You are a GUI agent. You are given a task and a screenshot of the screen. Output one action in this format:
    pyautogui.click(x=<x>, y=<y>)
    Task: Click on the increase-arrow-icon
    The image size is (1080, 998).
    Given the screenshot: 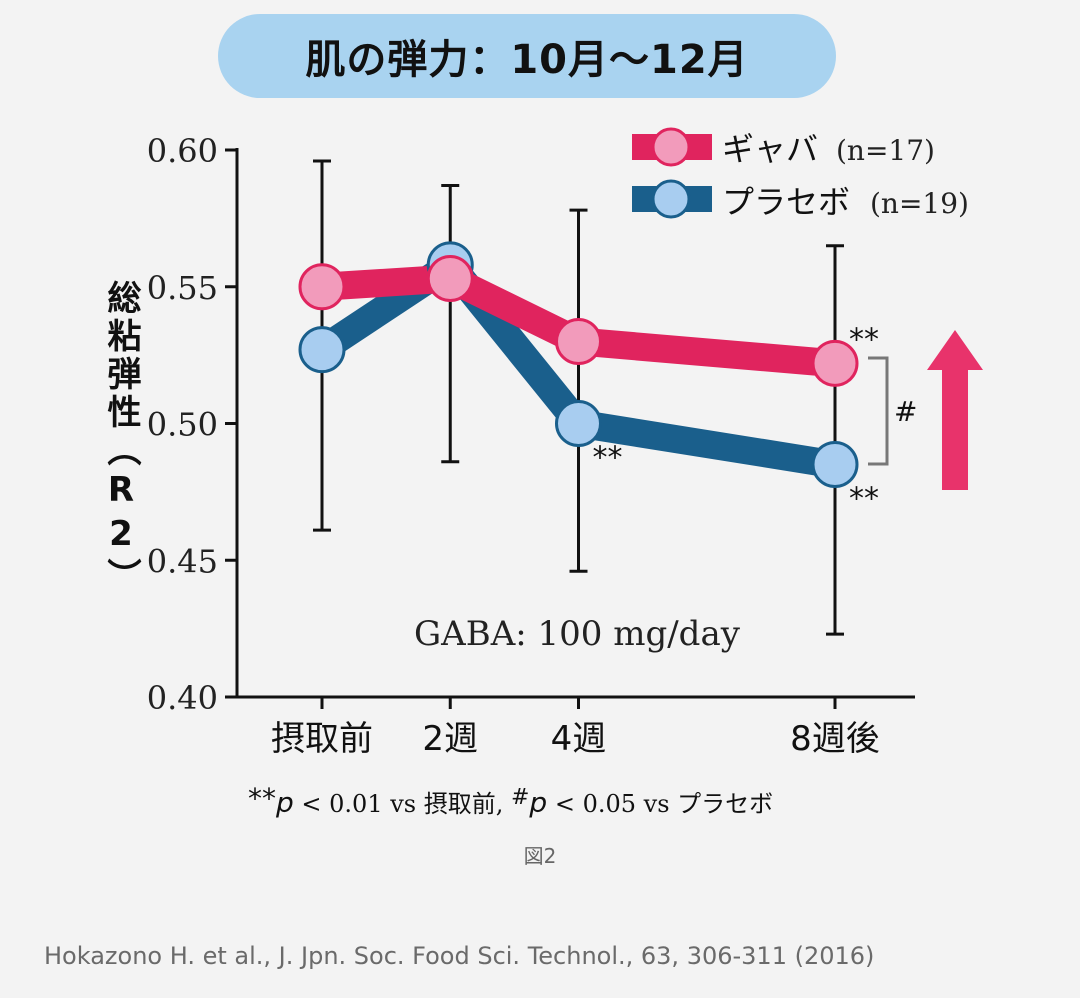 What is the action you would take?
    pyautogui.click(x=955, y=410)
    